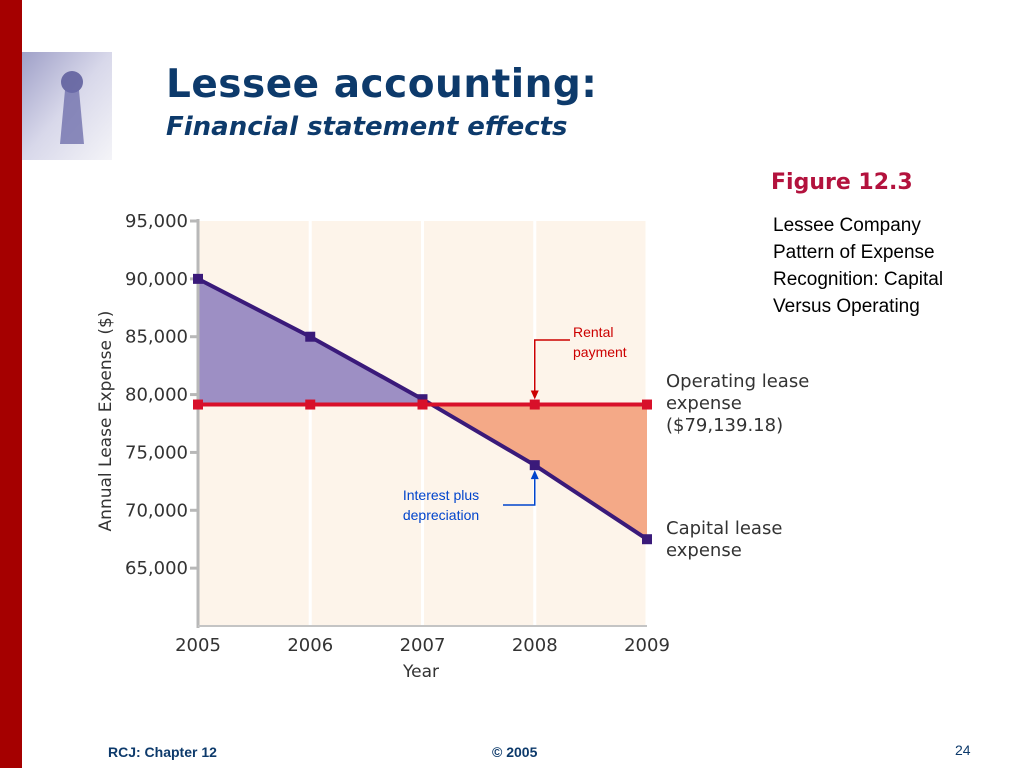 This screenshot has width=1024, height=768. Describe the element at coordinates (535, 645) in the screenshot. I see `x-tick-label: 2008` at that location.